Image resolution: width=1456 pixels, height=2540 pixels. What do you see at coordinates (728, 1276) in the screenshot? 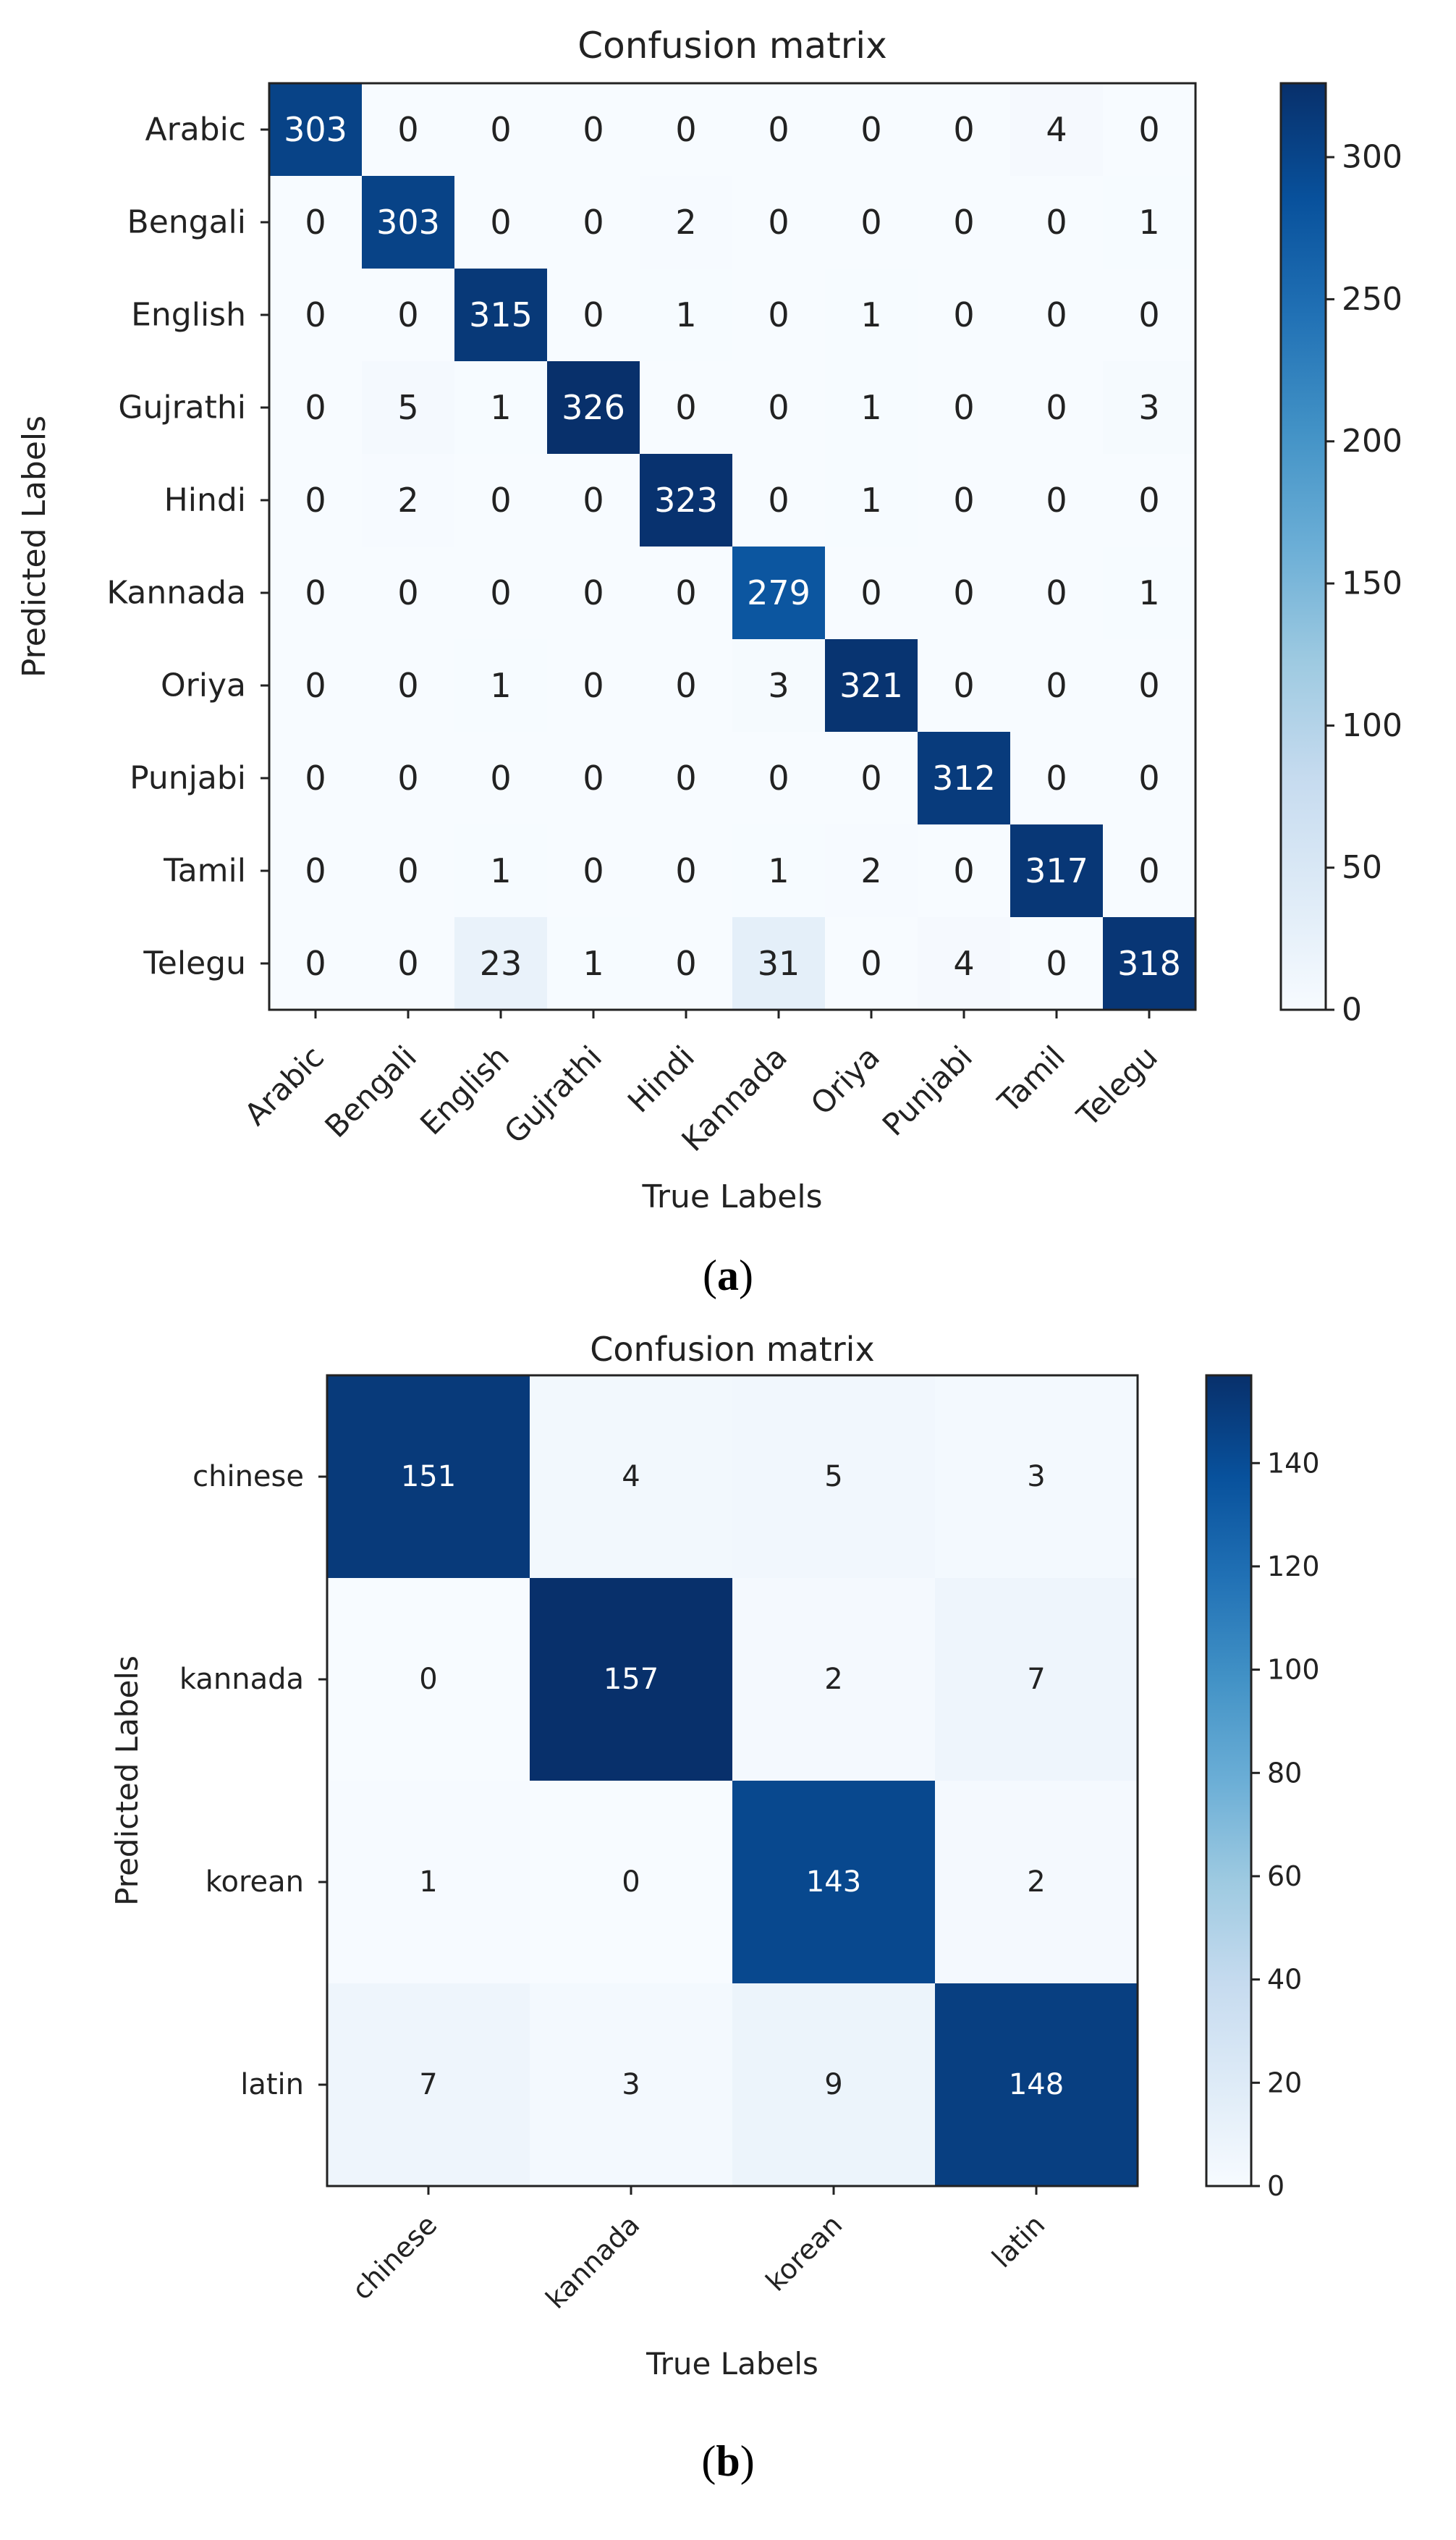
I see `caption-a-letter: a` at bounding box center [728, 1276].